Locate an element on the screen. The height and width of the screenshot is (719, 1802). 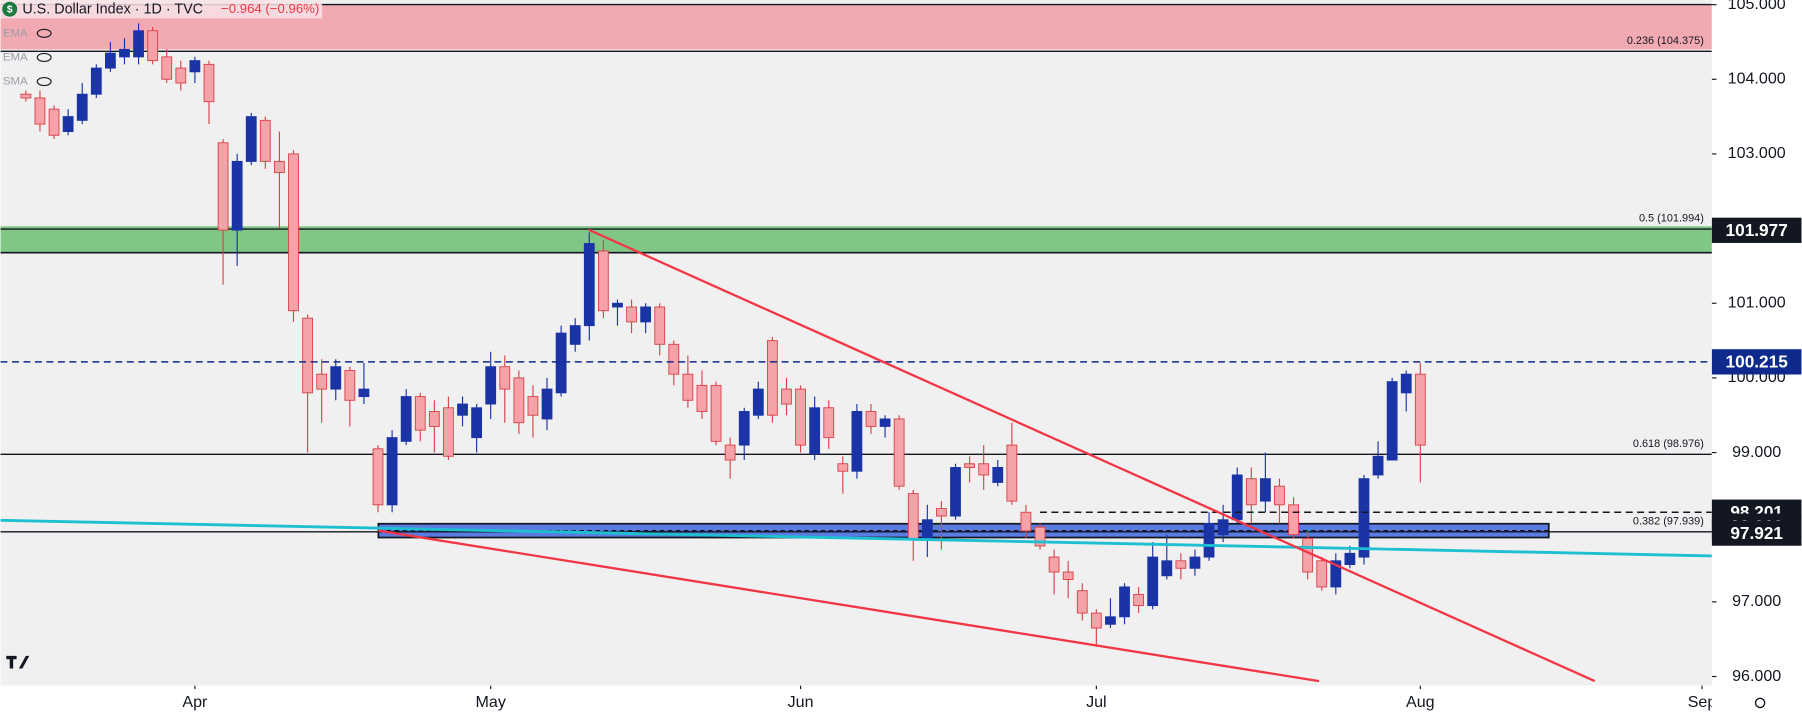
logo is located at coordinates (18, 662).